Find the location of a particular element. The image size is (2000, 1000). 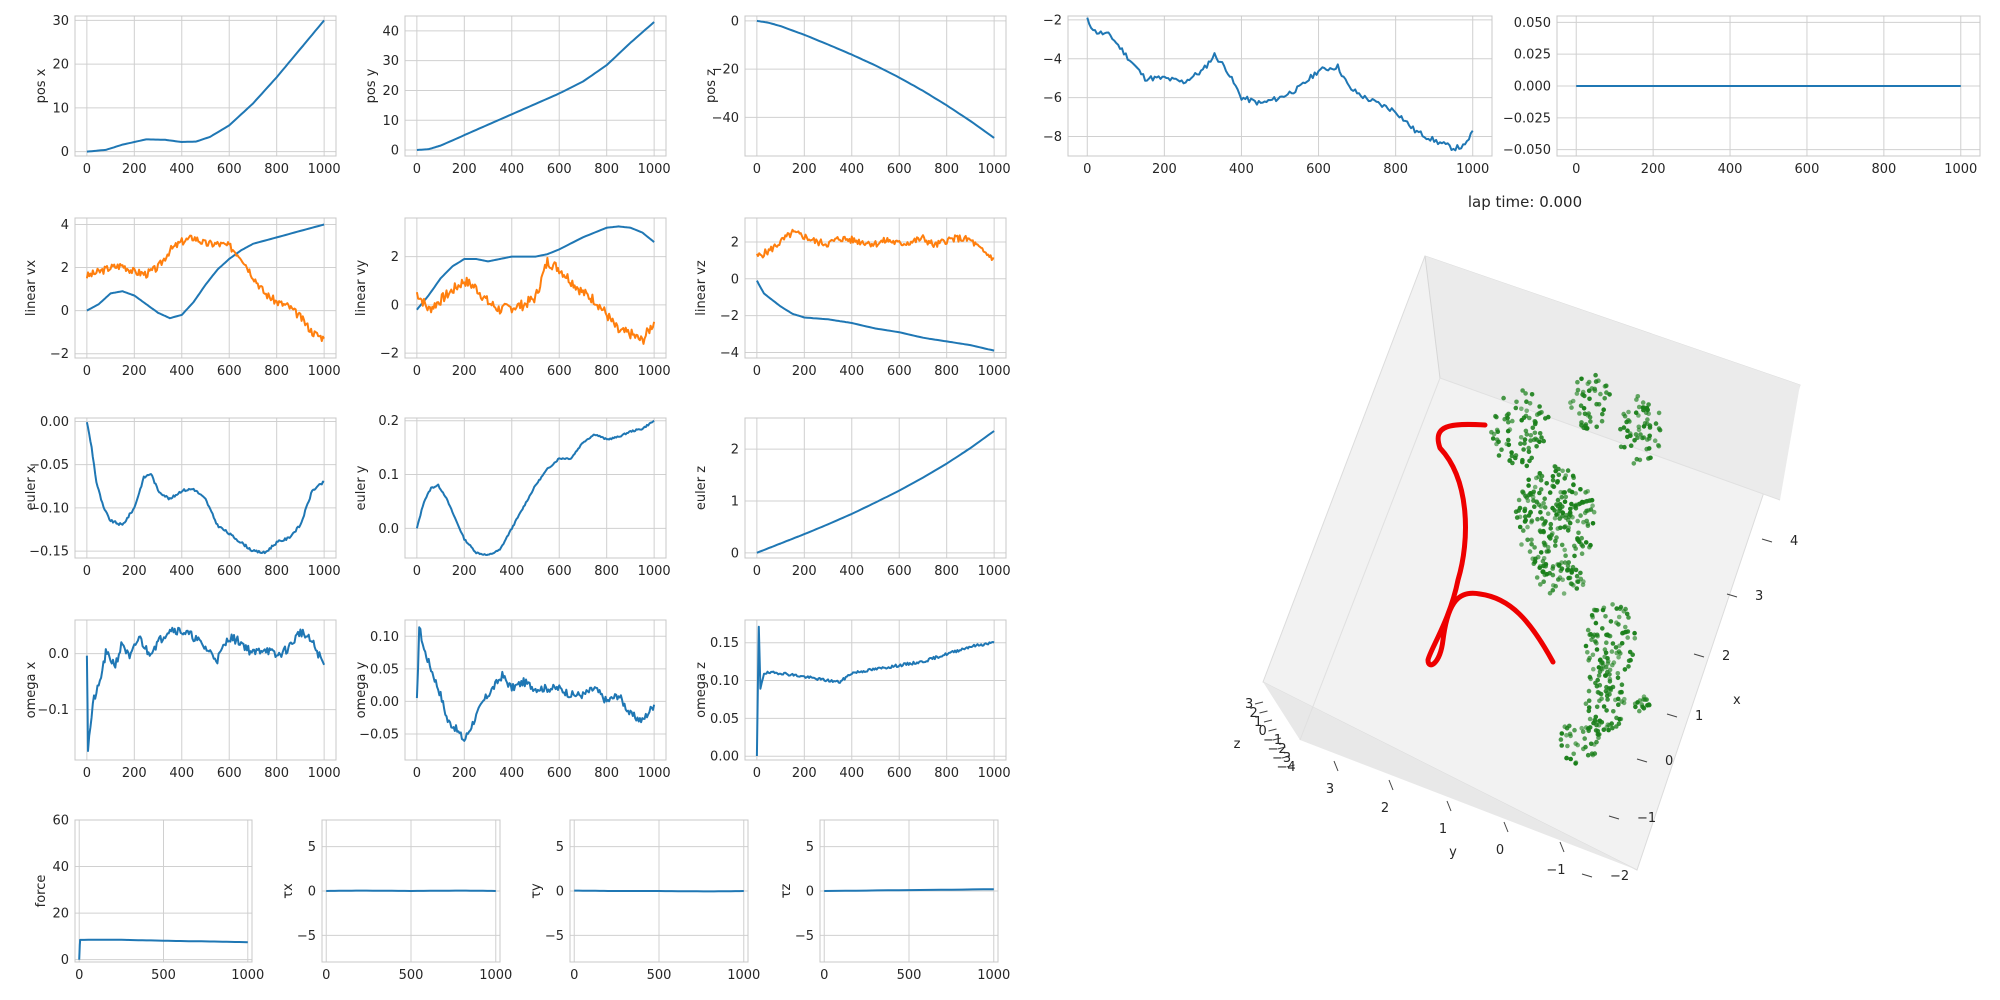

z3d-tick-label: 3 is located at coordinates (1249, 704).